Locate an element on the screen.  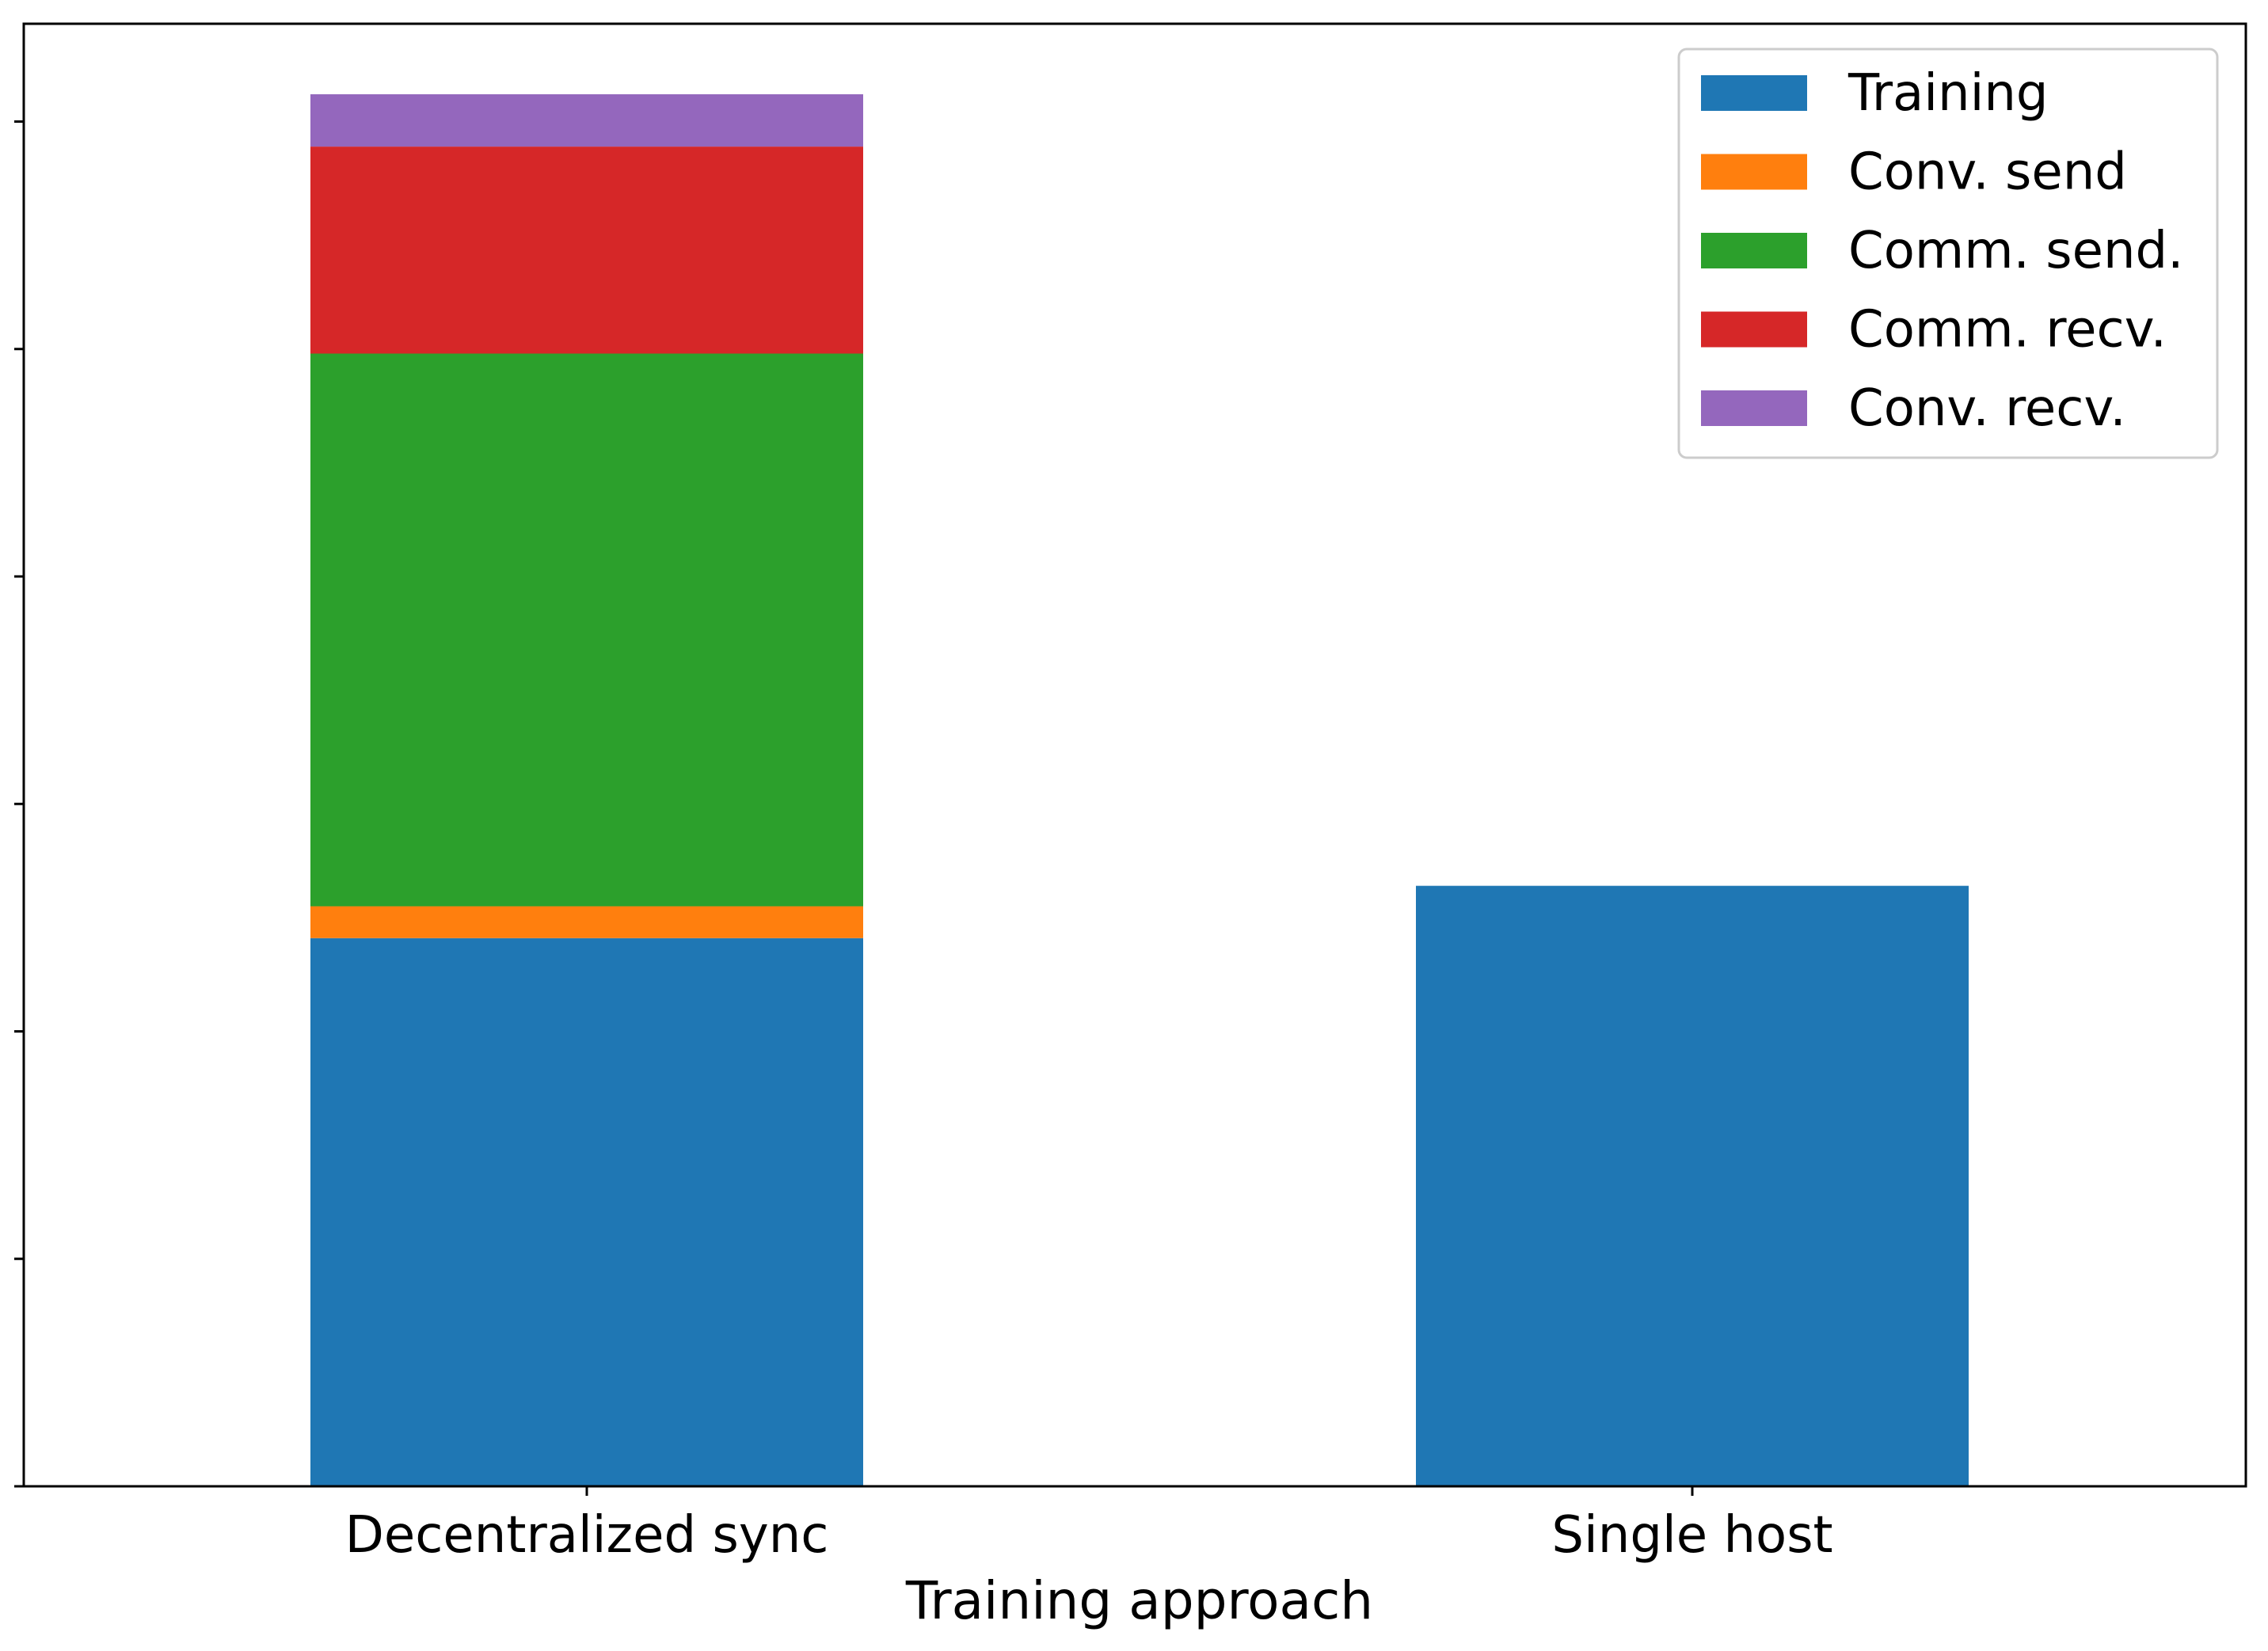
x-tick-label: Decentralized sync is located at coordinates (587, 1535).